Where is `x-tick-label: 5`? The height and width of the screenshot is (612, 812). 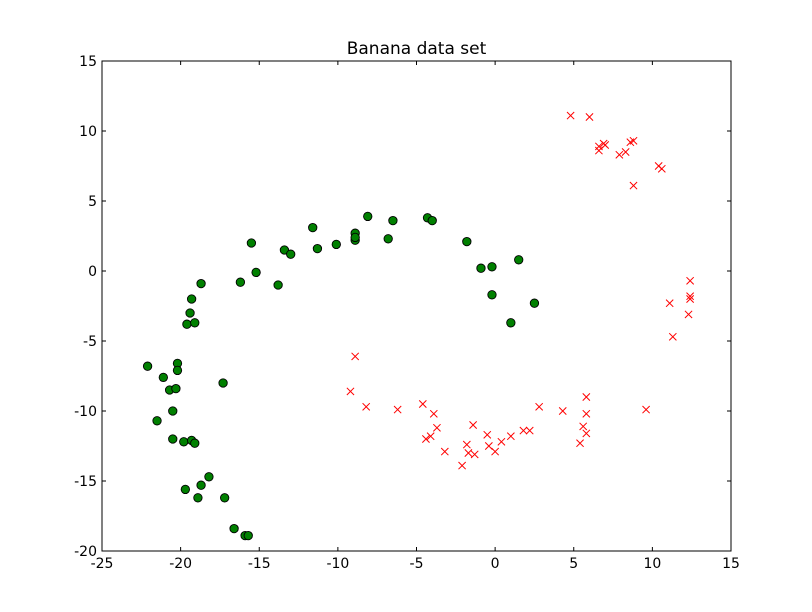 x-tick-label: 5 is located at coordinates (573, 564).